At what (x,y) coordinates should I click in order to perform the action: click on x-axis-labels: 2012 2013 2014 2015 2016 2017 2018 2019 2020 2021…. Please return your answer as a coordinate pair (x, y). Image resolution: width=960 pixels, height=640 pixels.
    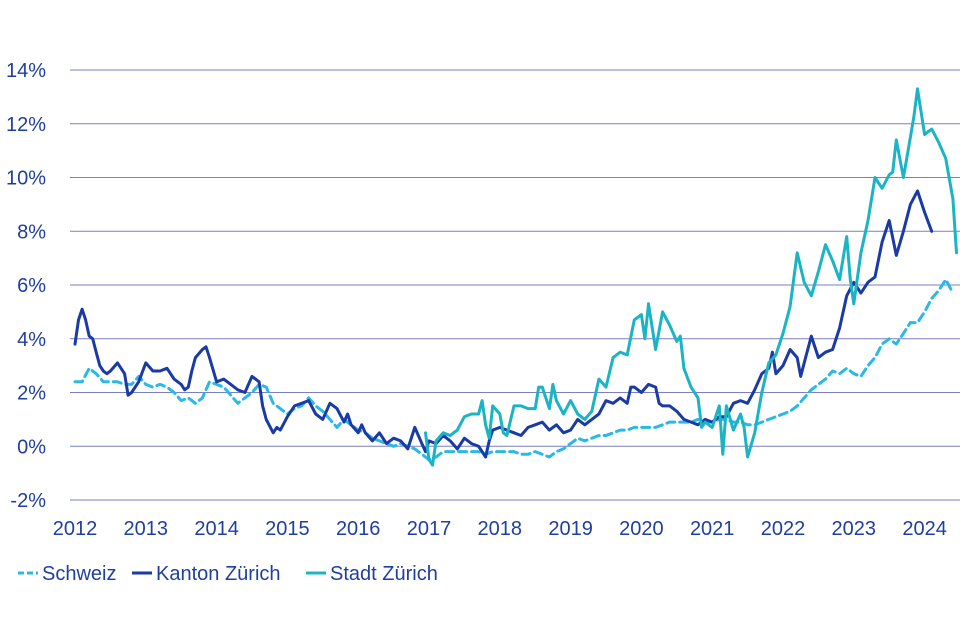
    Looking at the image, I should click on (500, 529).